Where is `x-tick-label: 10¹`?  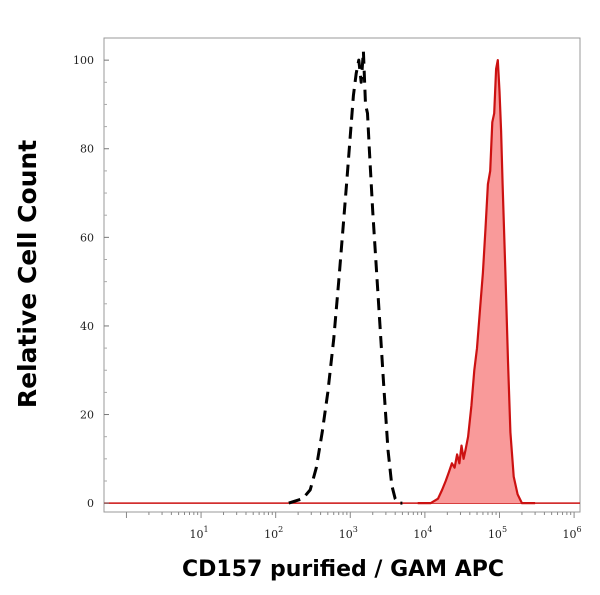
x-tick-label: 10¹ is located at coordinates (199, 533).